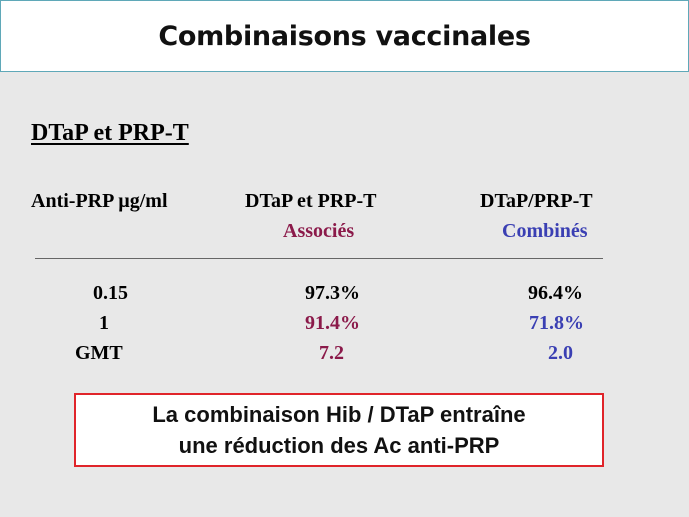  I want to click on callout-line-2: une réduction des Ac anti-PRP, so click(339, 445).